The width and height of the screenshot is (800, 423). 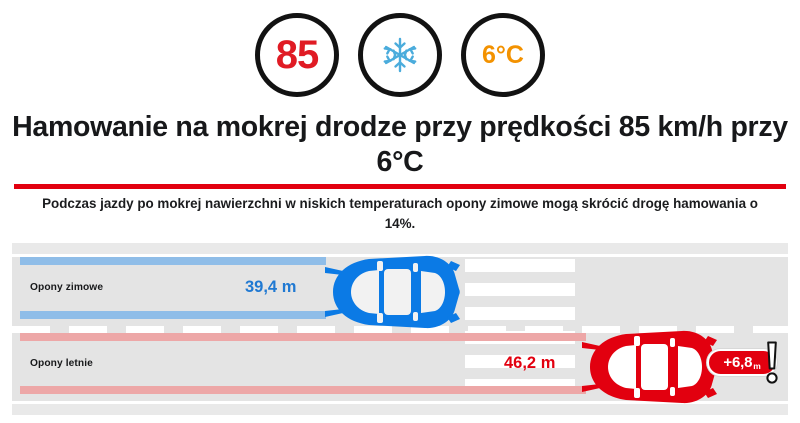 I want to click on snowflake-badge, so click(x=400, y=55).